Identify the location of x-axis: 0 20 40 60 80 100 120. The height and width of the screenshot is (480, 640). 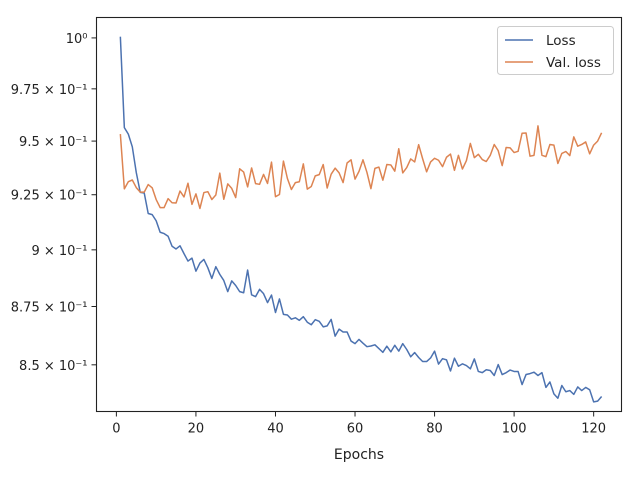
(359, 424).